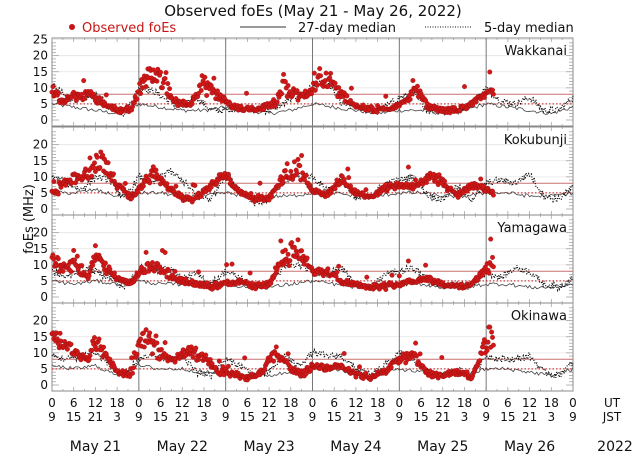  Describe the element at coordinates (268, 447) in the screenshot. I see `day-label: May 23` at that location.